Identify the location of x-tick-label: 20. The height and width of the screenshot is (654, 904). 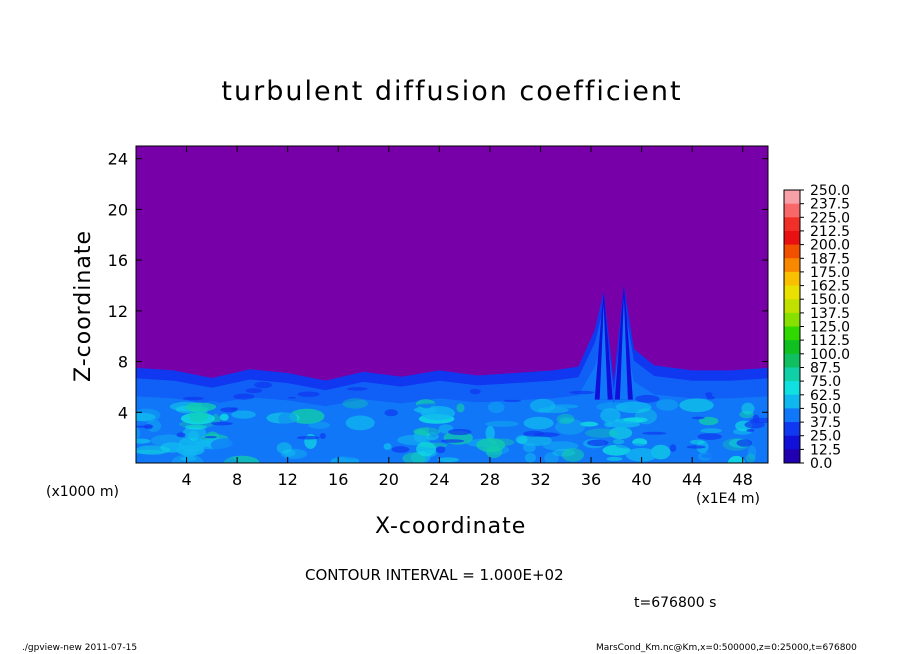
(389, 479).